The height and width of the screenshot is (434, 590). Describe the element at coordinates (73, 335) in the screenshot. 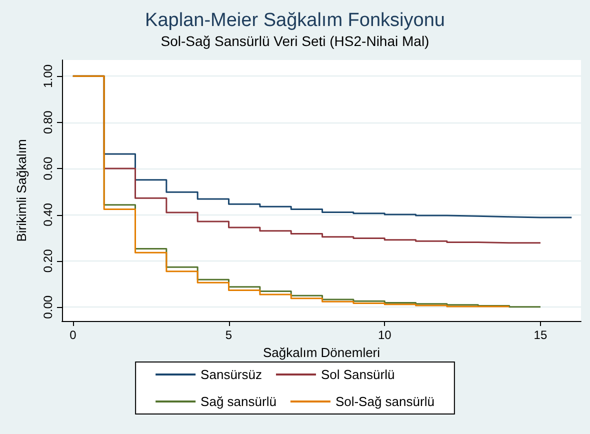

I see `x-tick-label: 0` at that location.